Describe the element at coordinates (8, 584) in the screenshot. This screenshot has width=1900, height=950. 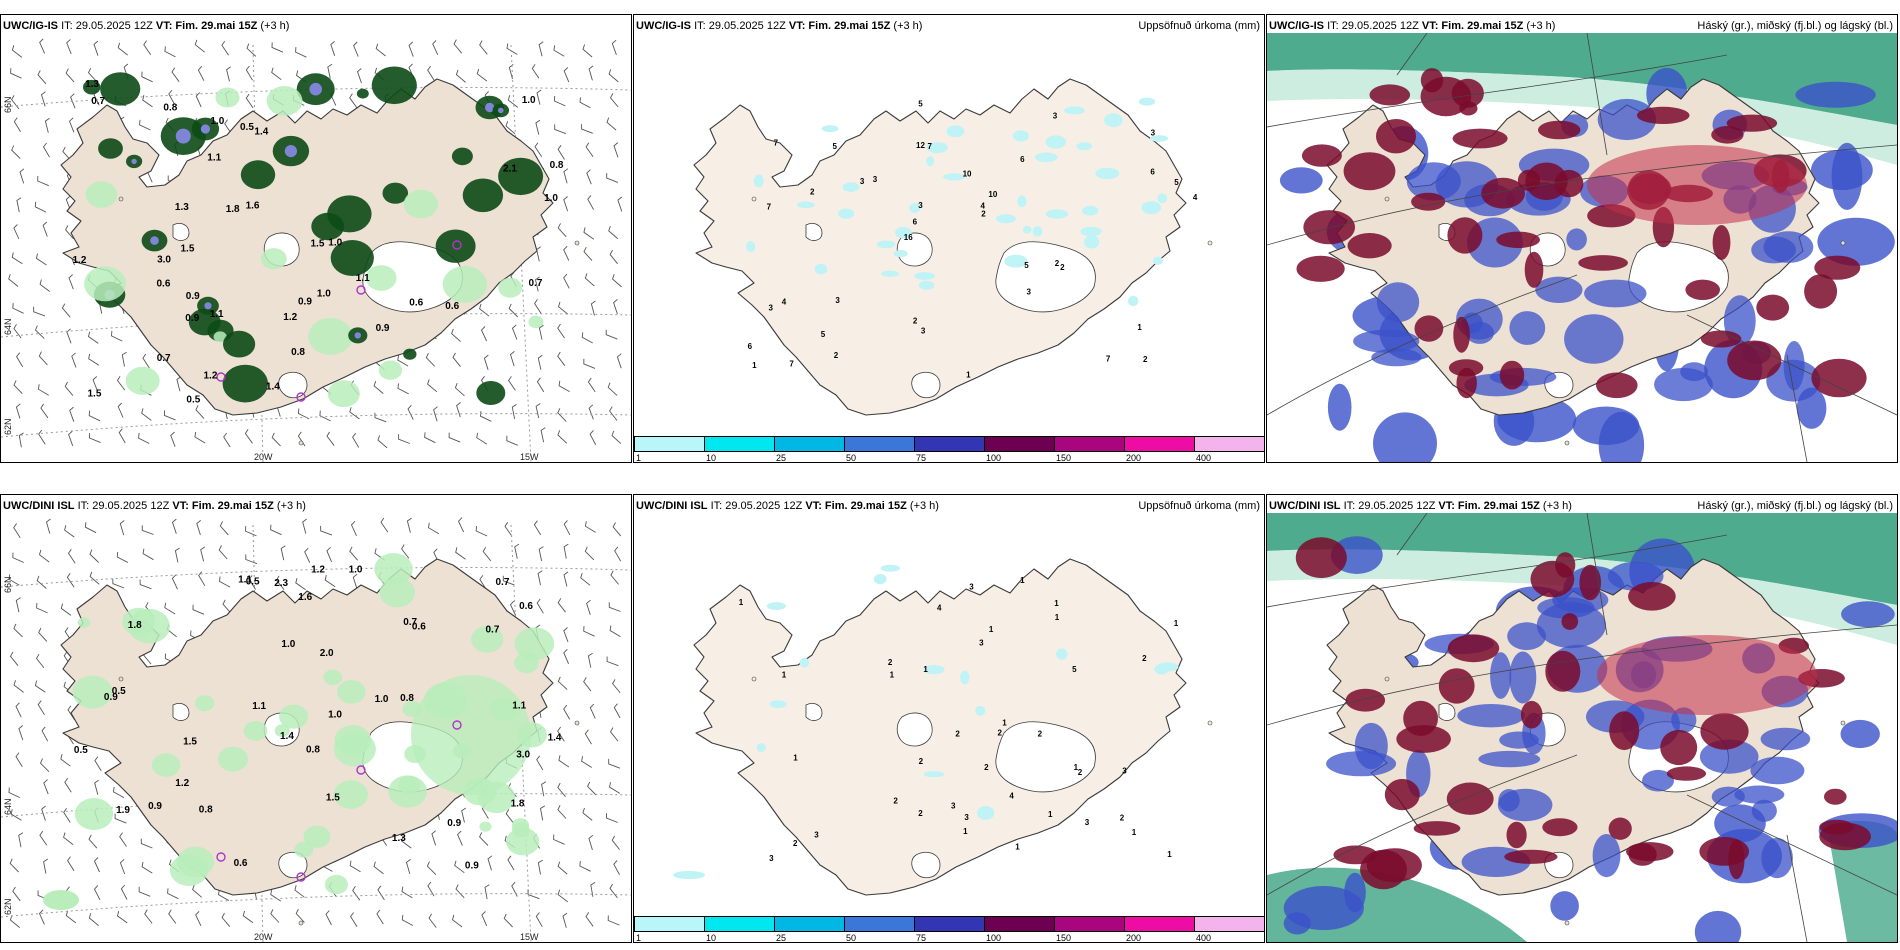
I see `lat-label-66n: 66N` at that location.